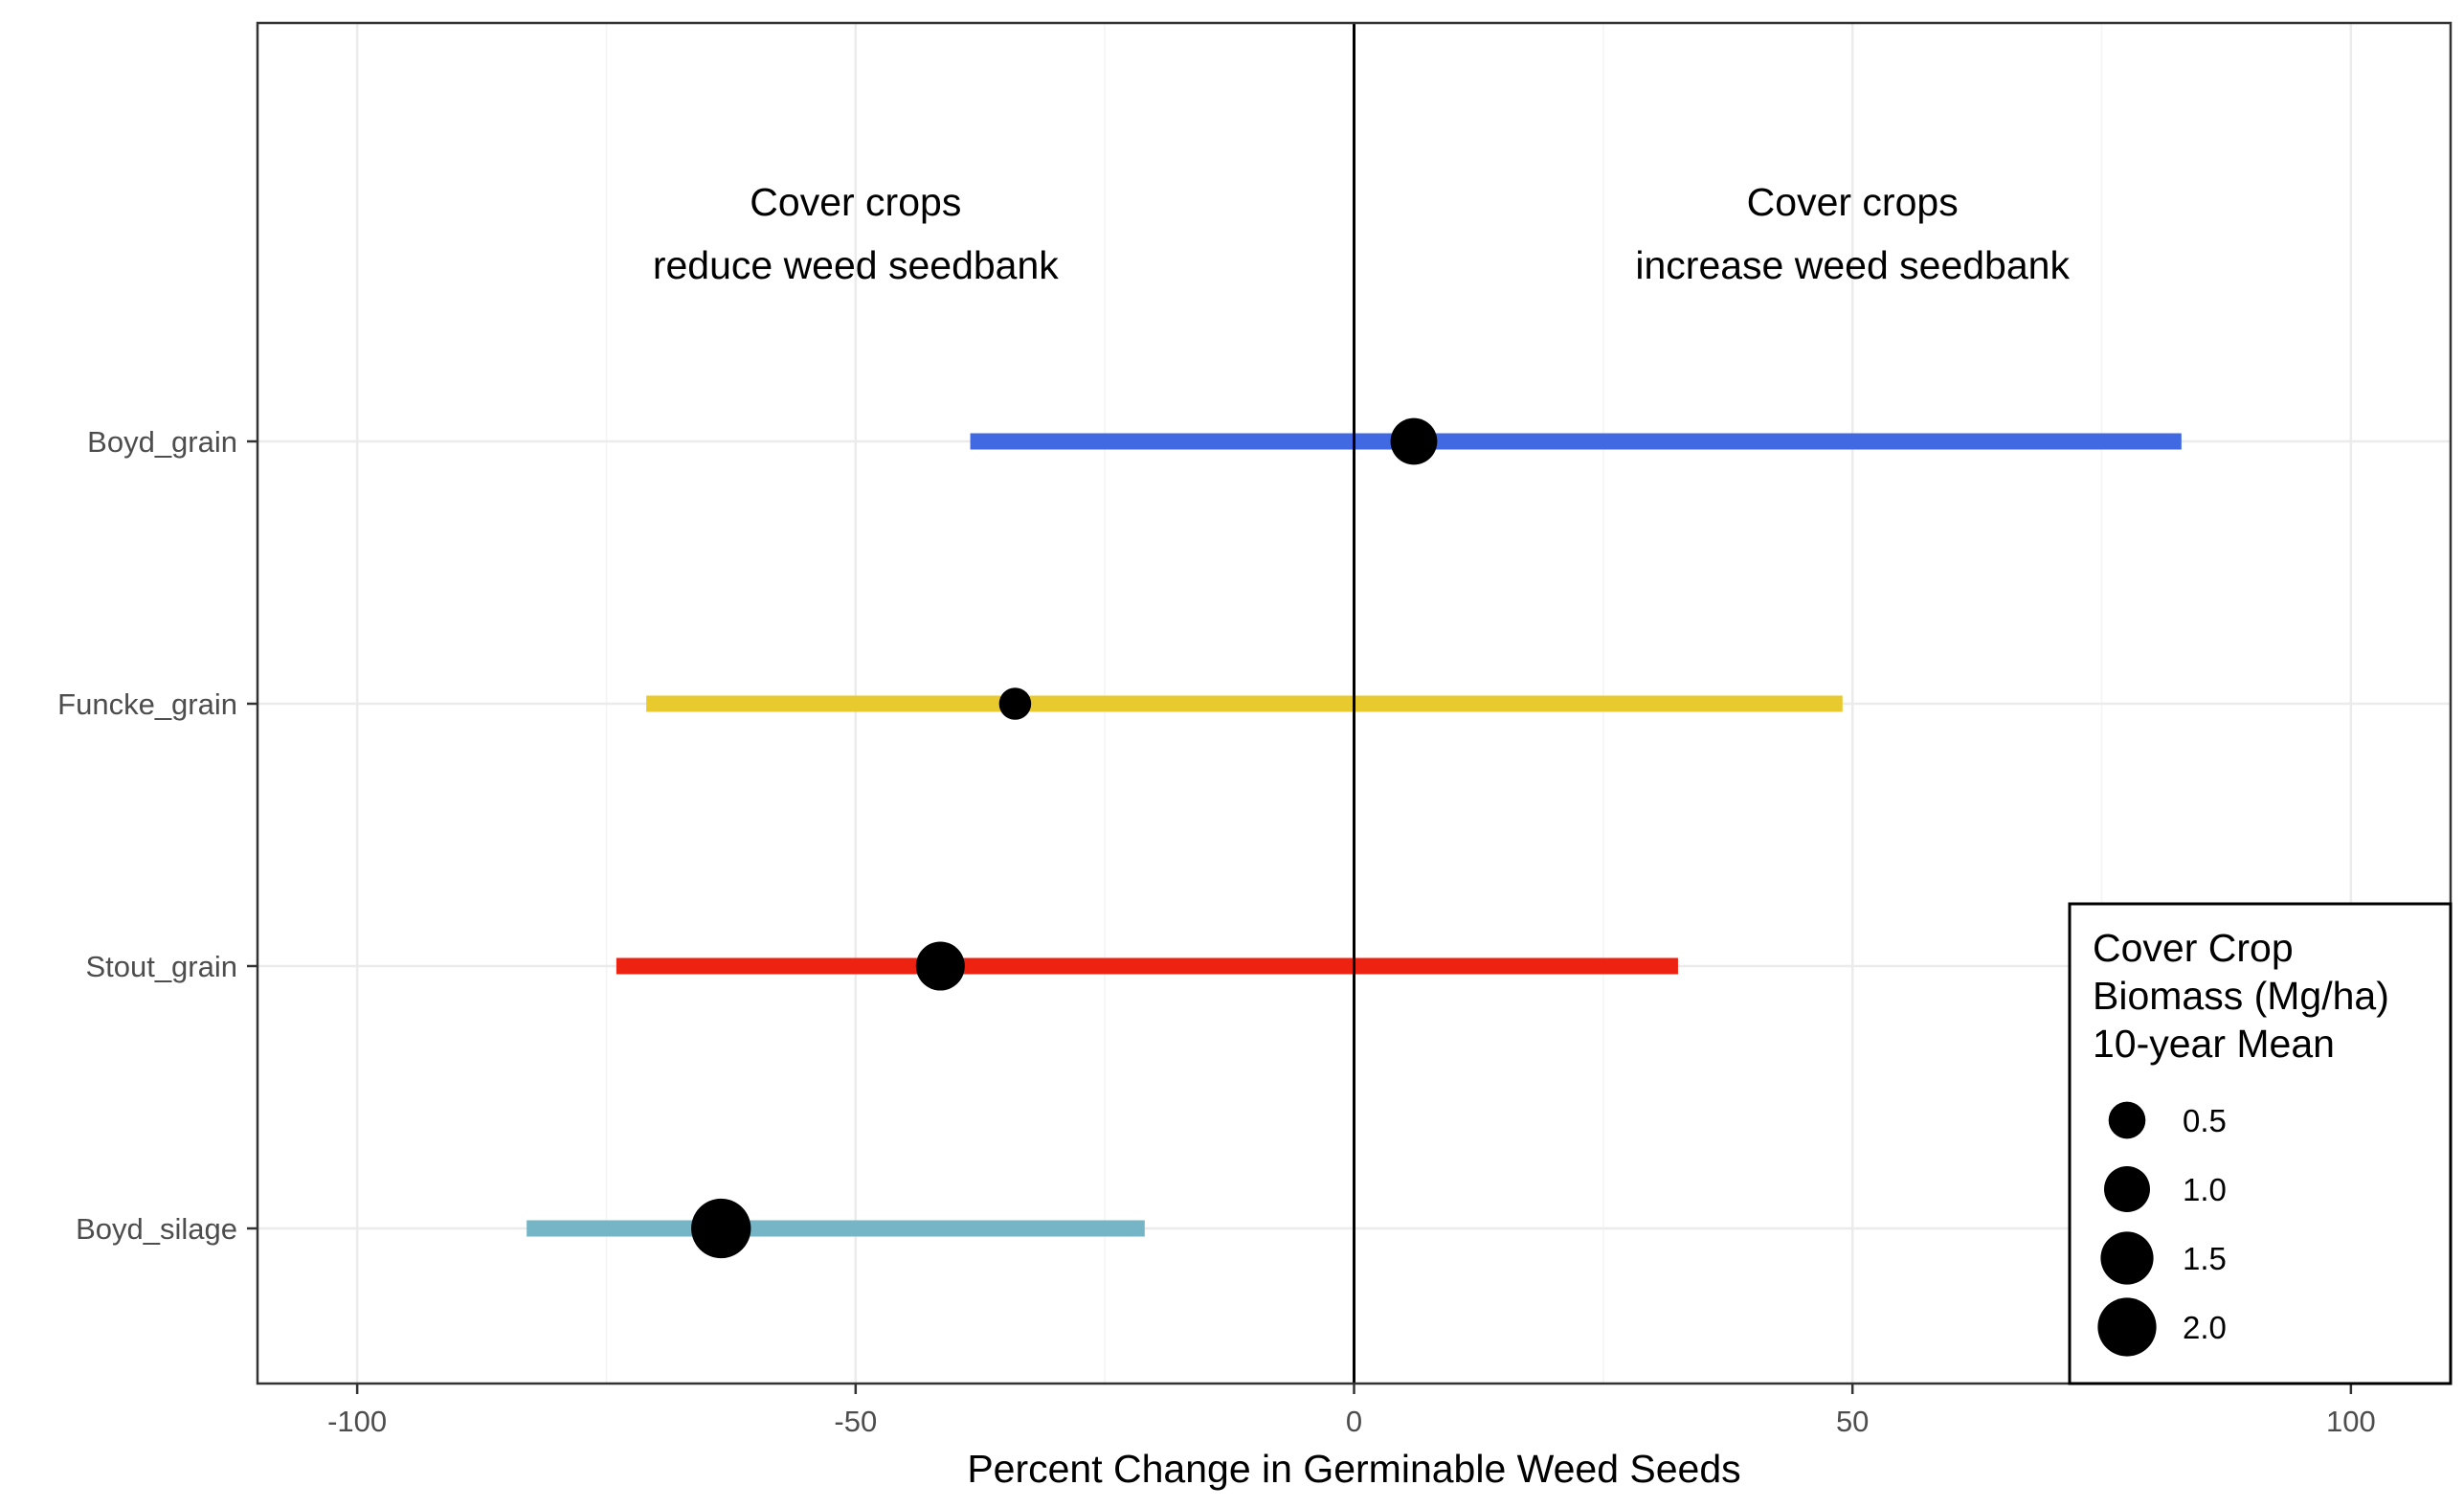 This screenshot has width=2464, height=1508. I want to click on y-tick-label: Funcke_grain, so click(147, 704).